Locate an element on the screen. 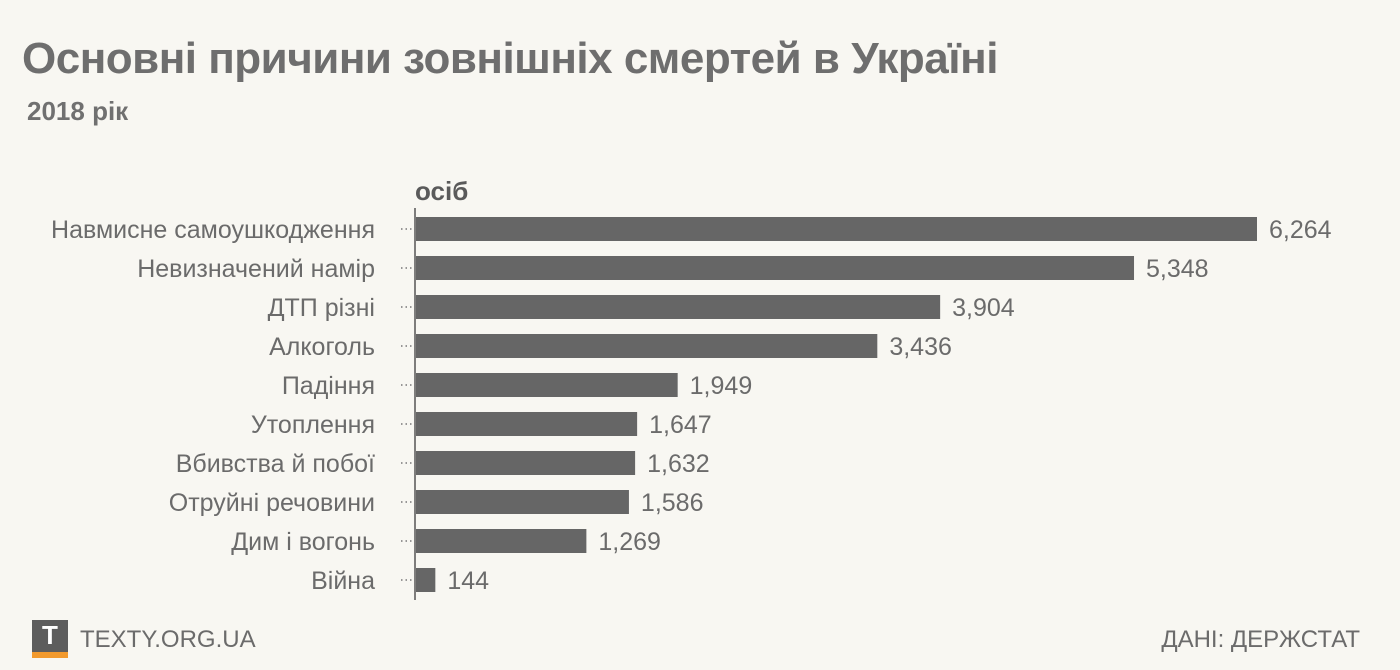 Image resolution: width=1400 pixels, height=670 pixels. site-name: TEXTY.ORG.UA is located at coordinates (168, 639).